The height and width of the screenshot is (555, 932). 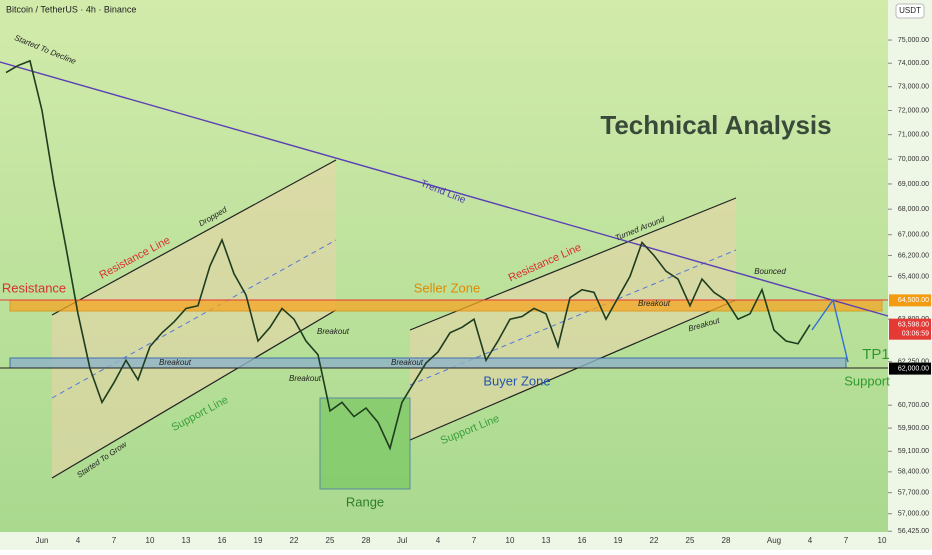 I want to click on annotation: Range, so click(x=365, y=501).